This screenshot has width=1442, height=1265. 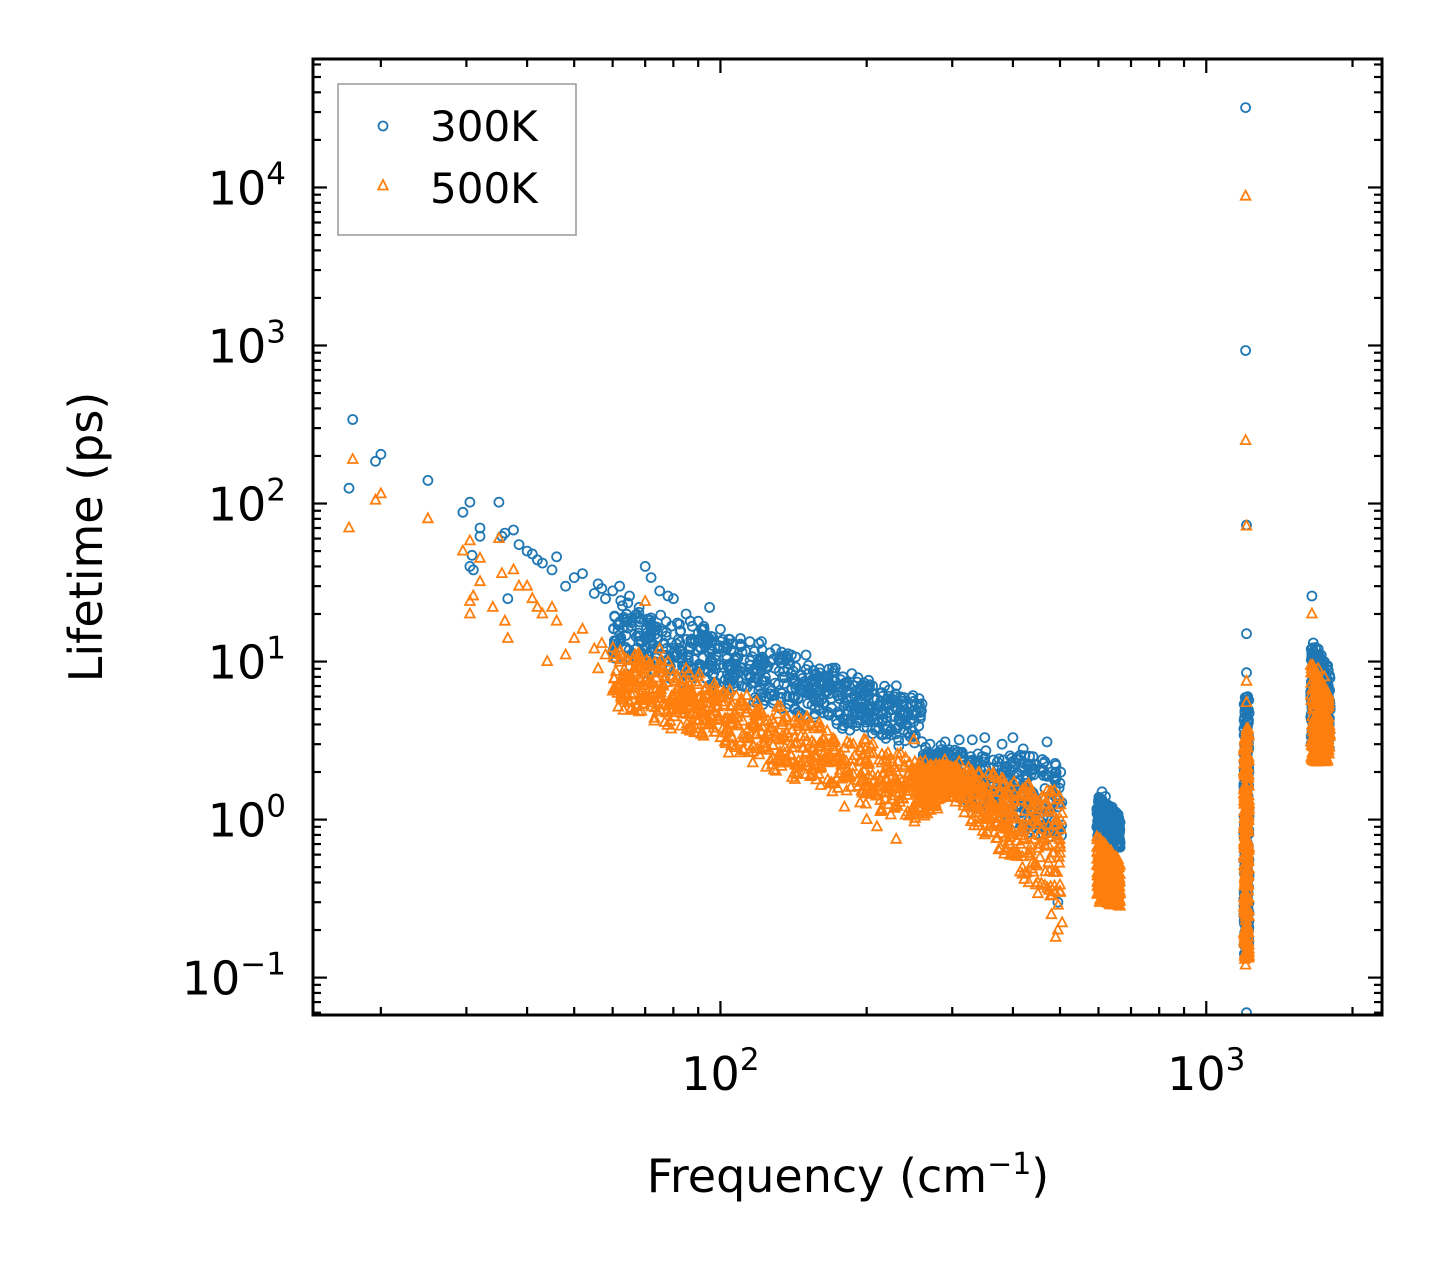 I want to click on y-tick-label: 10³, so click(x=247, y=343).